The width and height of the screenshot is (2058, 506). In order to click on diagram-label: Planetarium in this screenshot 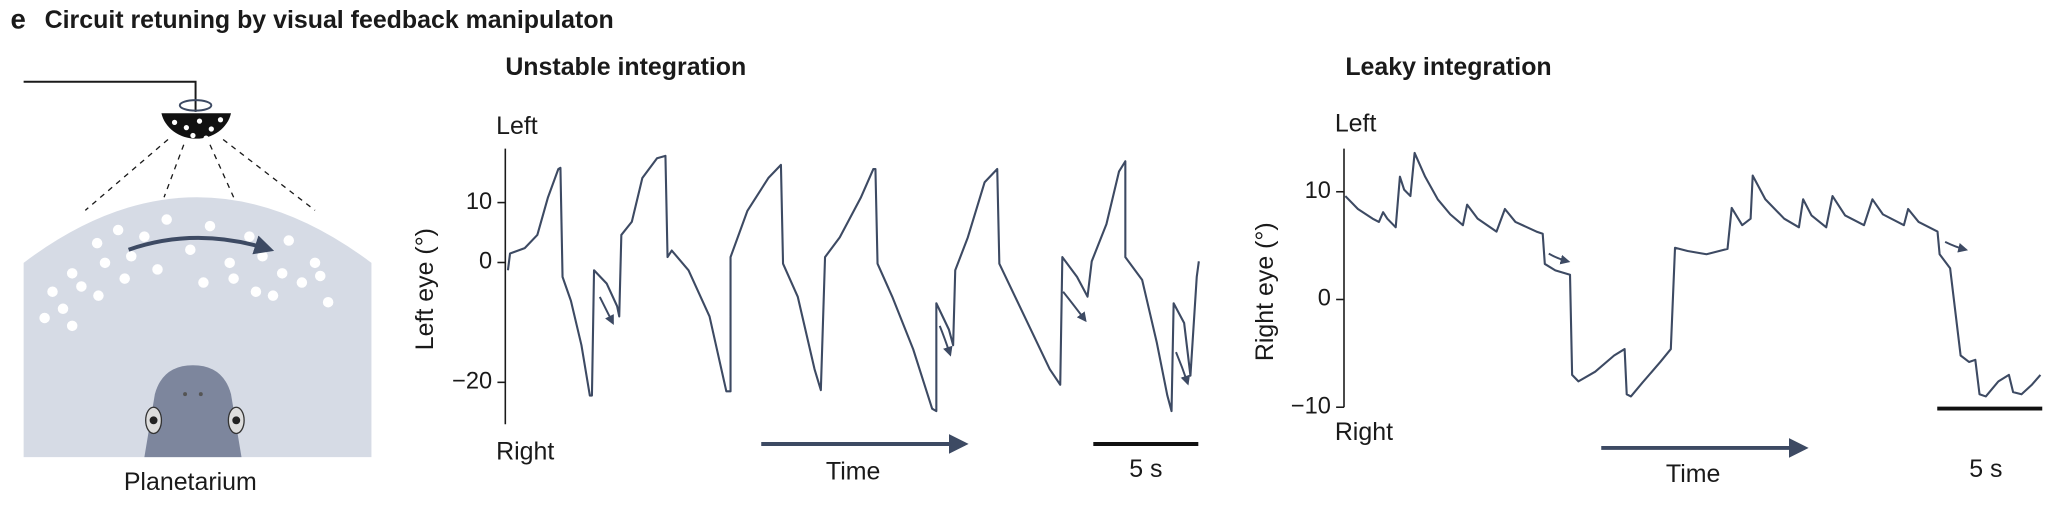, I will do `click(190, 482)`.